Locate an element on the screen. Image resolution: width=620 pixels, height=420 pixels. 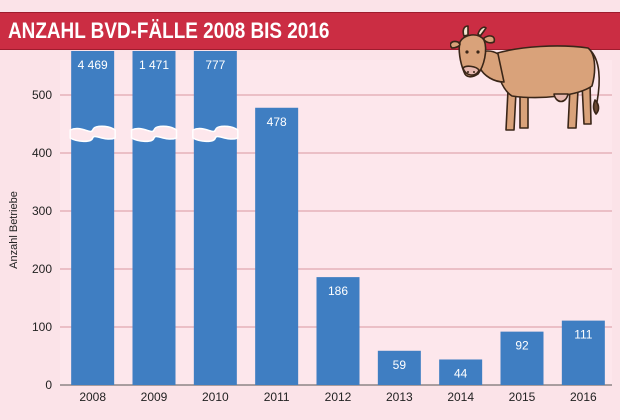
x-tick-label: 2009 is located at coordinates (154, 397).